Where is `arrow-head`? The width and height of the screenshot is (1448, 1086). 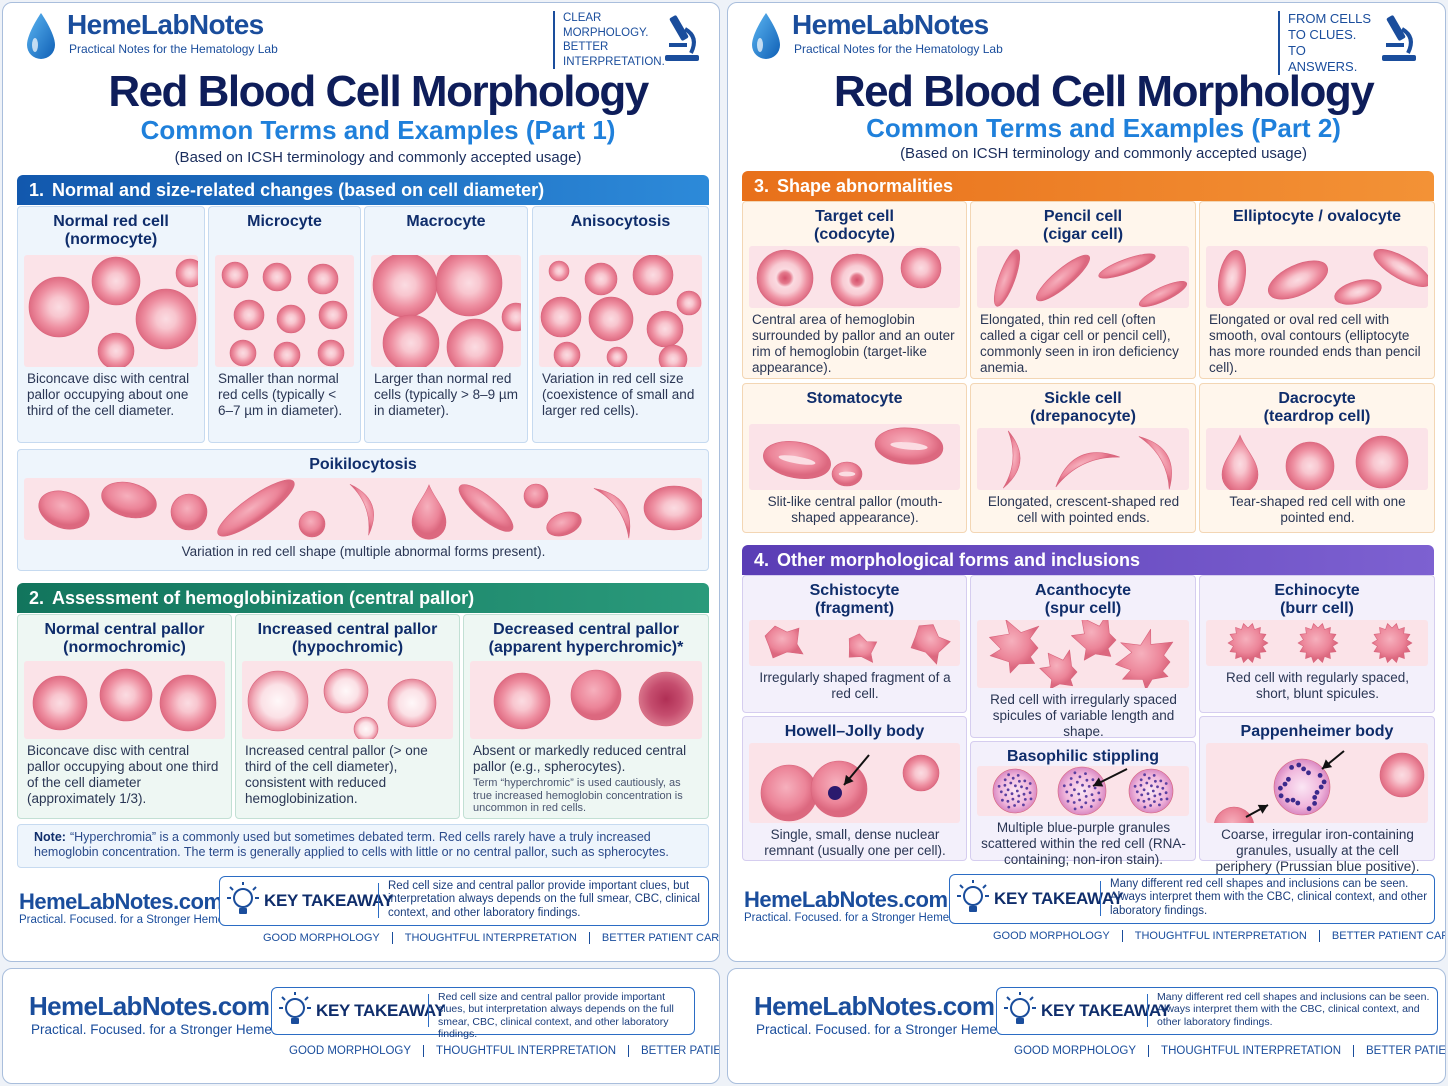 arrow-head is located at coordinates (1262, 809).